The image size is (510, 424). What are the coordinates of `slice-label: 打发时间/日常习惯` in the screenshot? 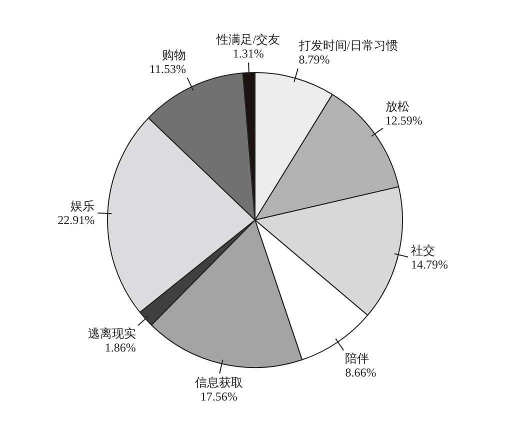 It's located at (348, 45).